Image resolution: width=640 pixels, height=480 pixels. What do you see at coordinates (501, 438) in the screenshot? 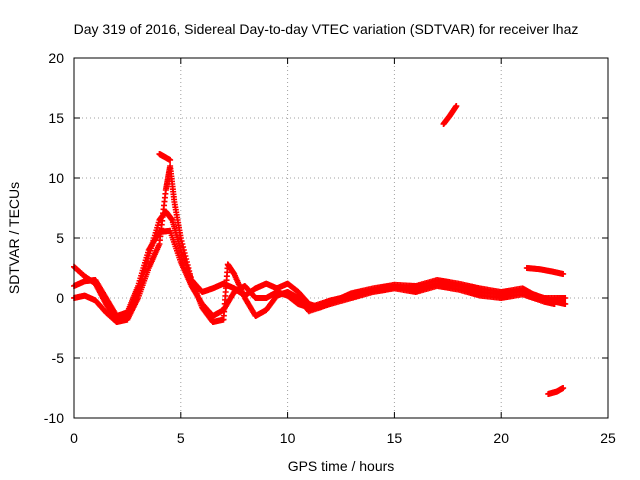
I see `x-tick-label: 20` at bounding box center [501, 438].